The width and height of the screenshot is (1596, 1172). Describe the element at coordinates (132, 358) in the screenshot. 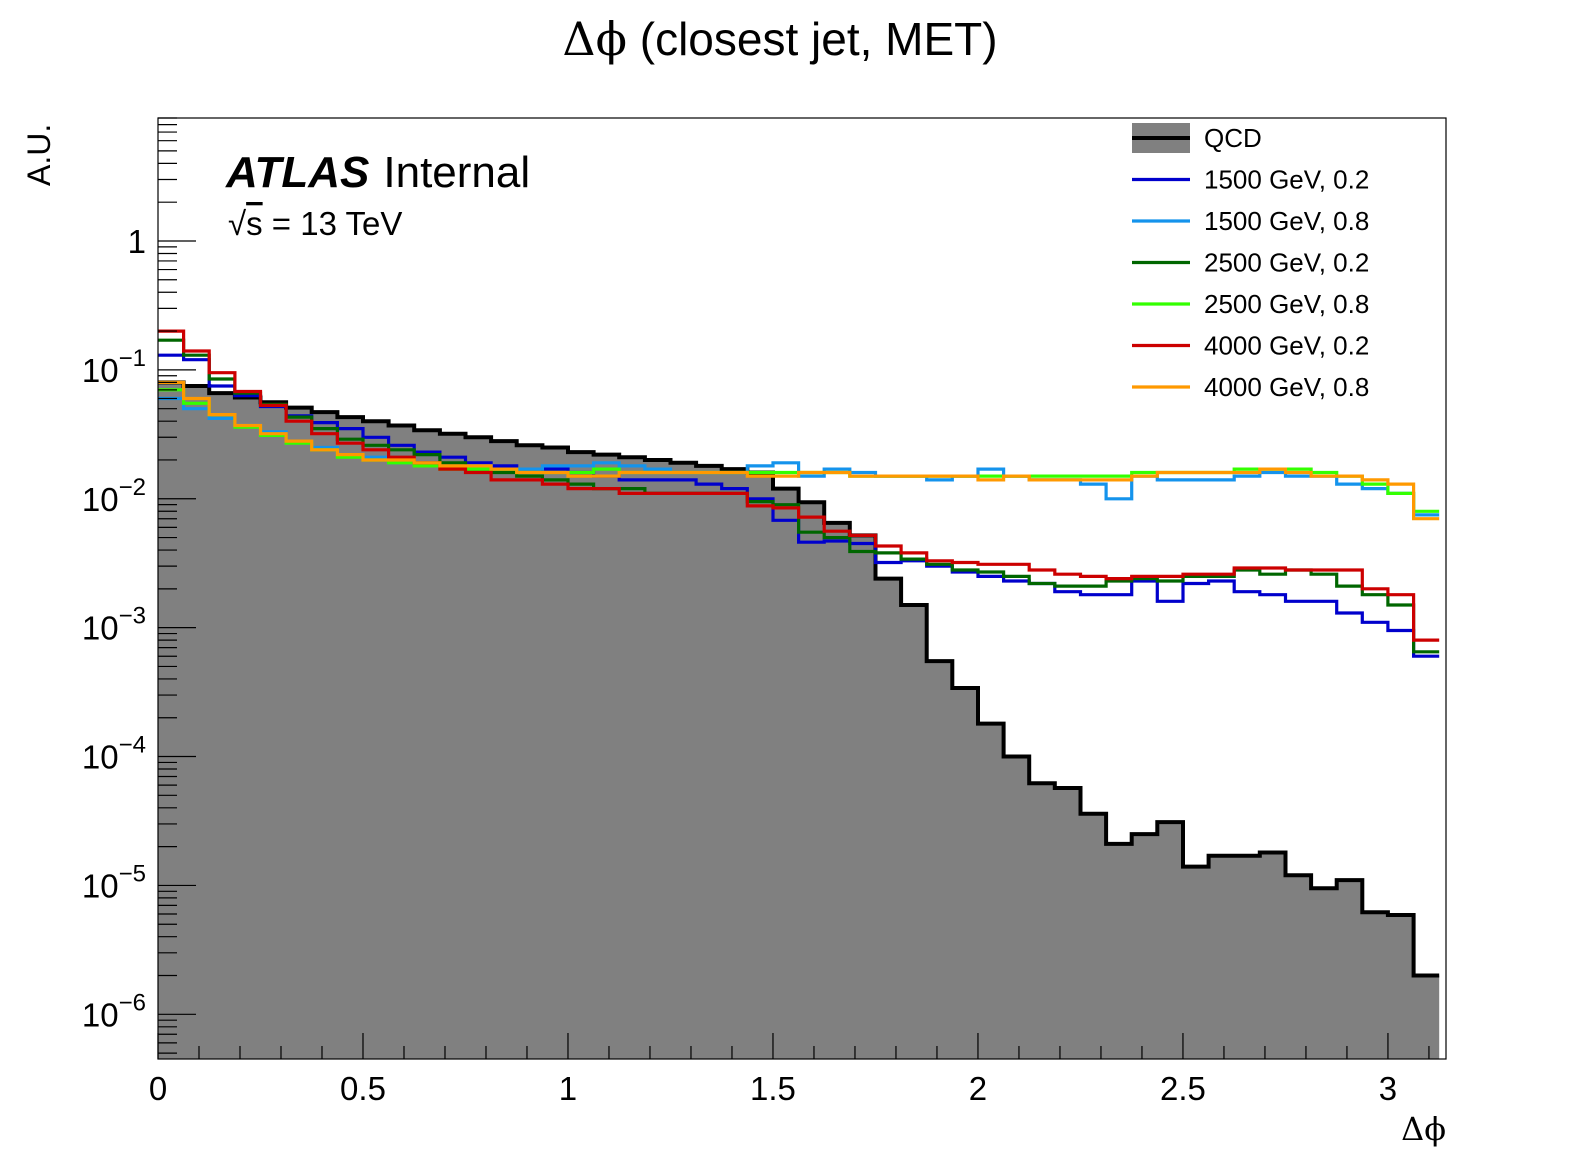

I see `y-tick-exponent: −1` at that location.